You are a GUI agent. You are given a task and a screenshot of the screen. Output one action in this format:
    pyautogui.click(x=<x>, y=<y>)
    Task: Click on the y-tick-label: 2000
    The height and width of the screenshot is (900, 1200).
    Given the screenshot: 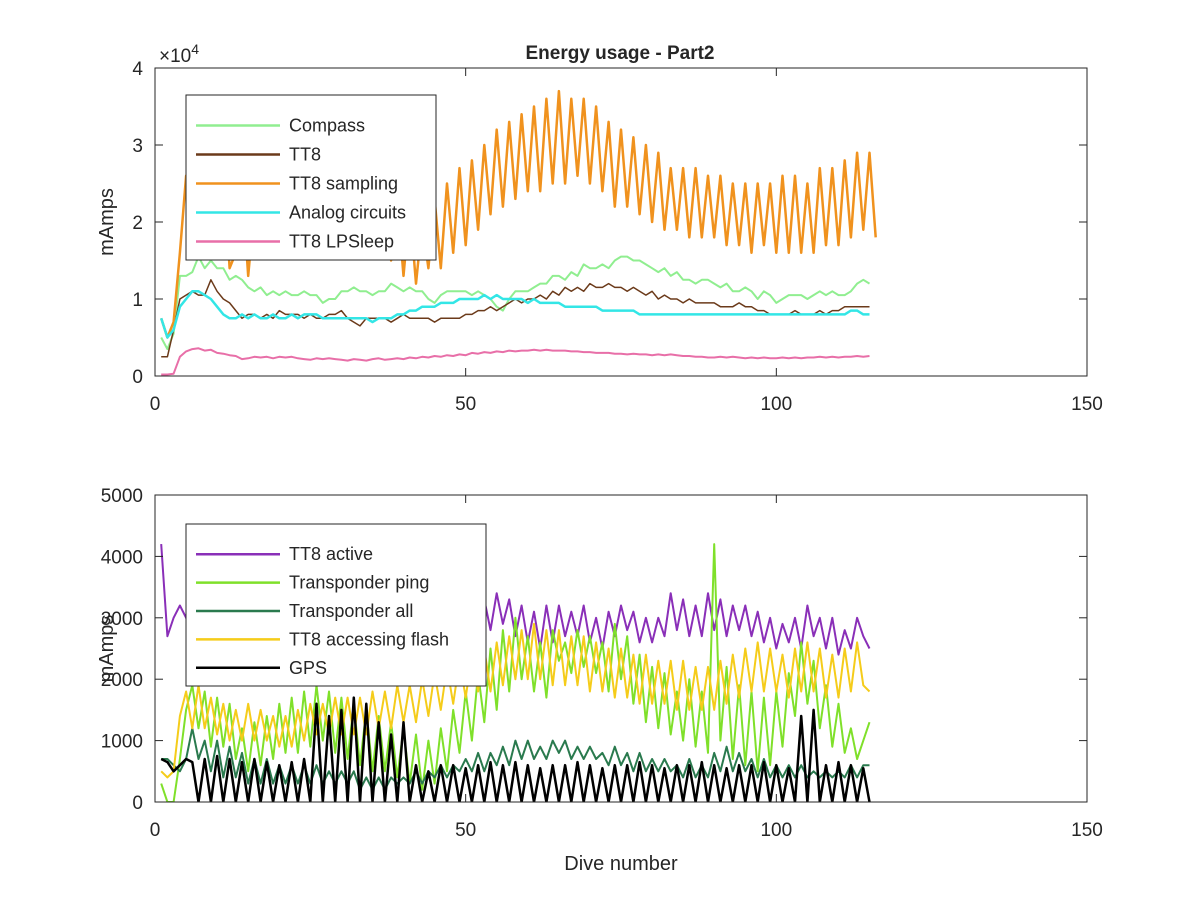 What is the action you would take?
    pyautogui.click(x=122, y=680)
    